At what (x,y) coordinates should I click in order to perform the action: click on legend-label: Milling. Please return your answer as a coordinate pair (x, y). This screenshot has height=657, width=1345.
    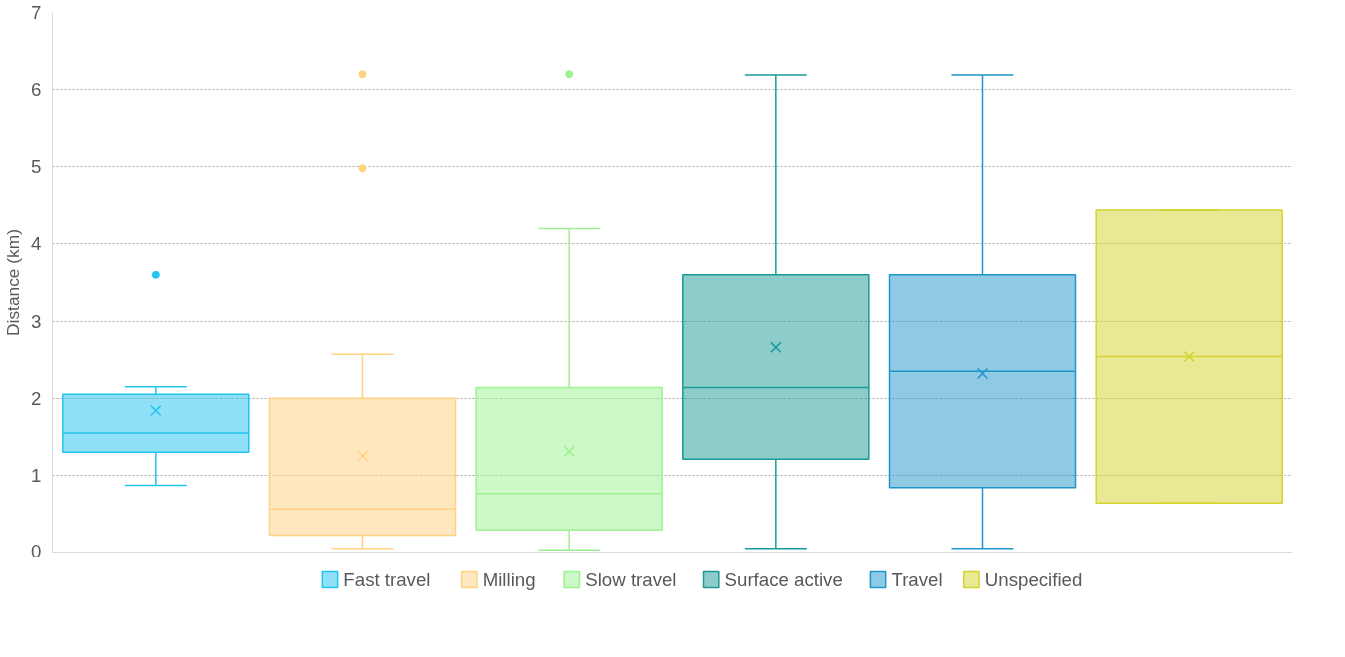
    Looking at the image, I should click on (509, 579).